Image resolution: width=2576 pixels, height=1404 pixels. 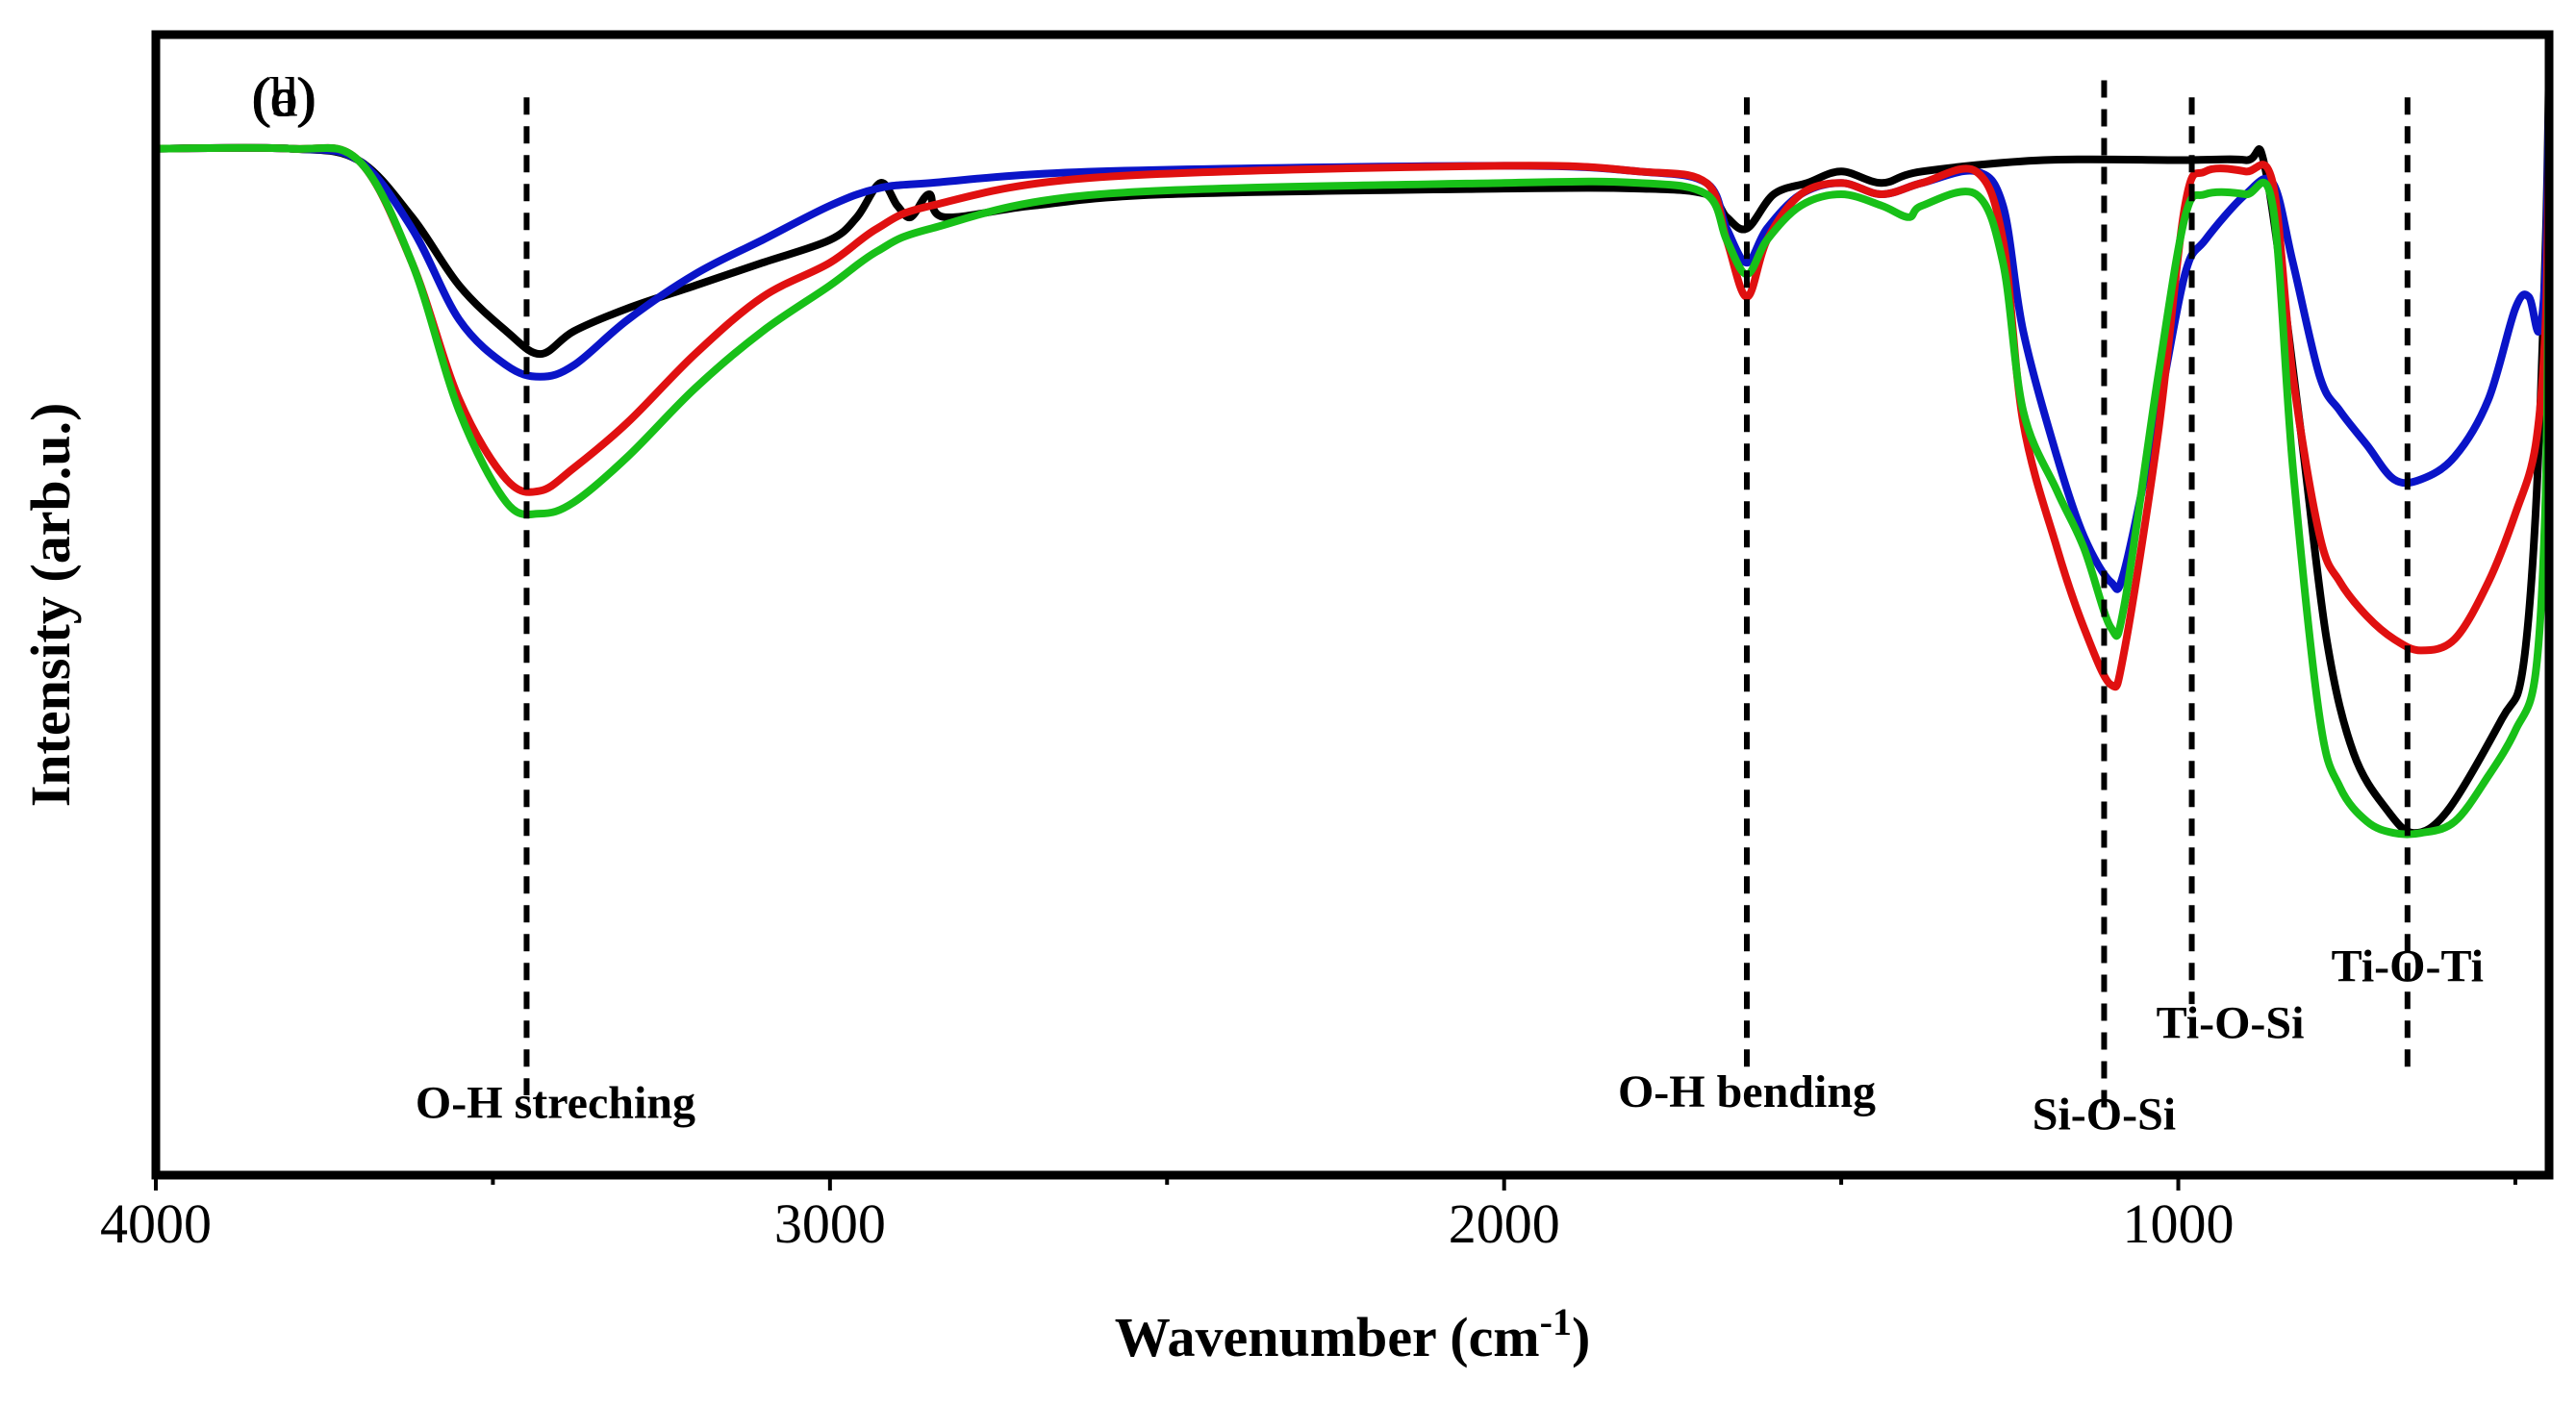 What do you see at coordinates (156, 1223) in the screenshot?
I see `x-tick-label-1: 4000` at bounding box center [156, 1223].